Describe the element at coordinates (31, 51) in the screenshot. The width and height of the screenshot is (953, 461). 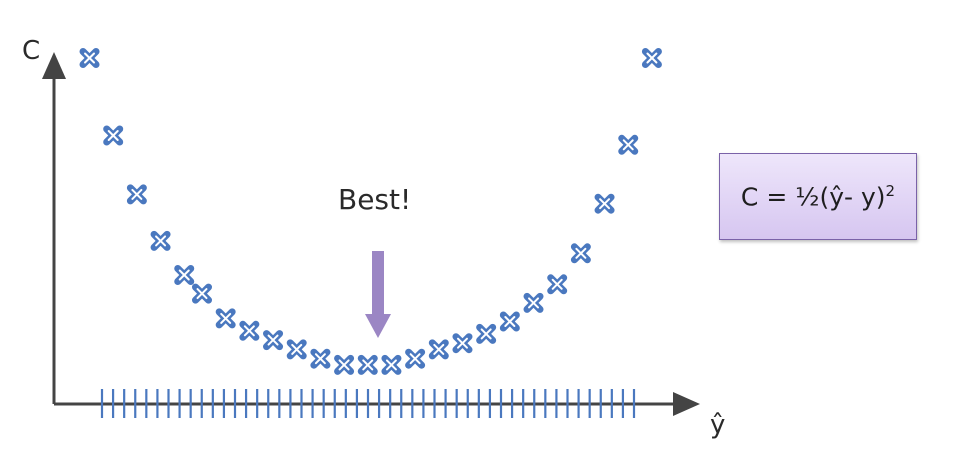
I see `y-axis-label: C` at that location.